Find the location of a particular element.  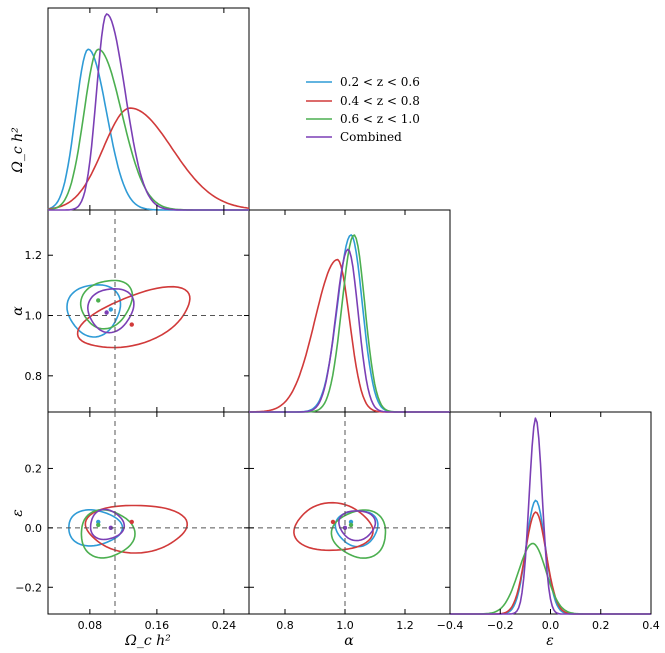

panel-omega-marginal is located at coordinates (148, 109).